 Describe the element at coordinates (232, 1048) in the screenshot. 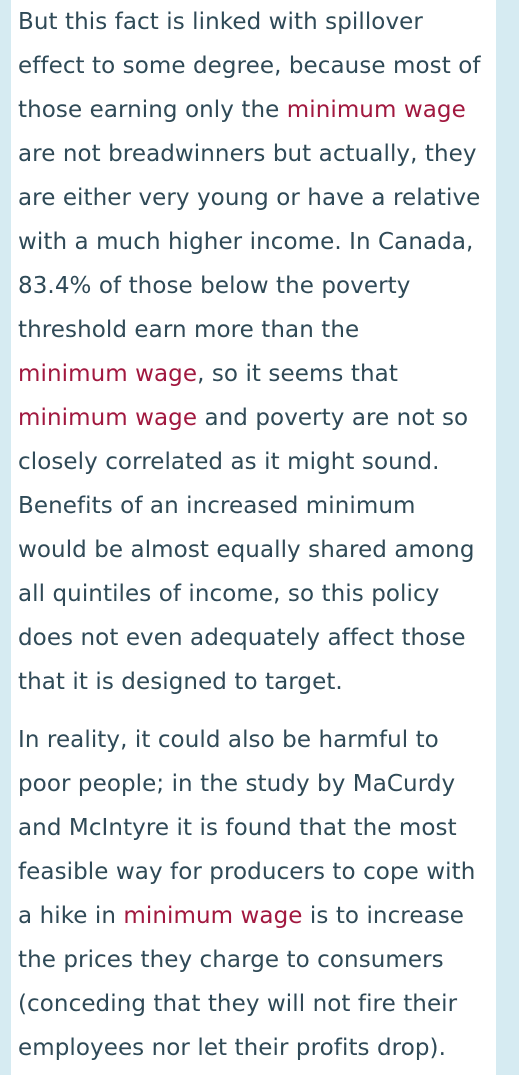

I see `text-fragment: employees nor let their profits drop).` at that location.